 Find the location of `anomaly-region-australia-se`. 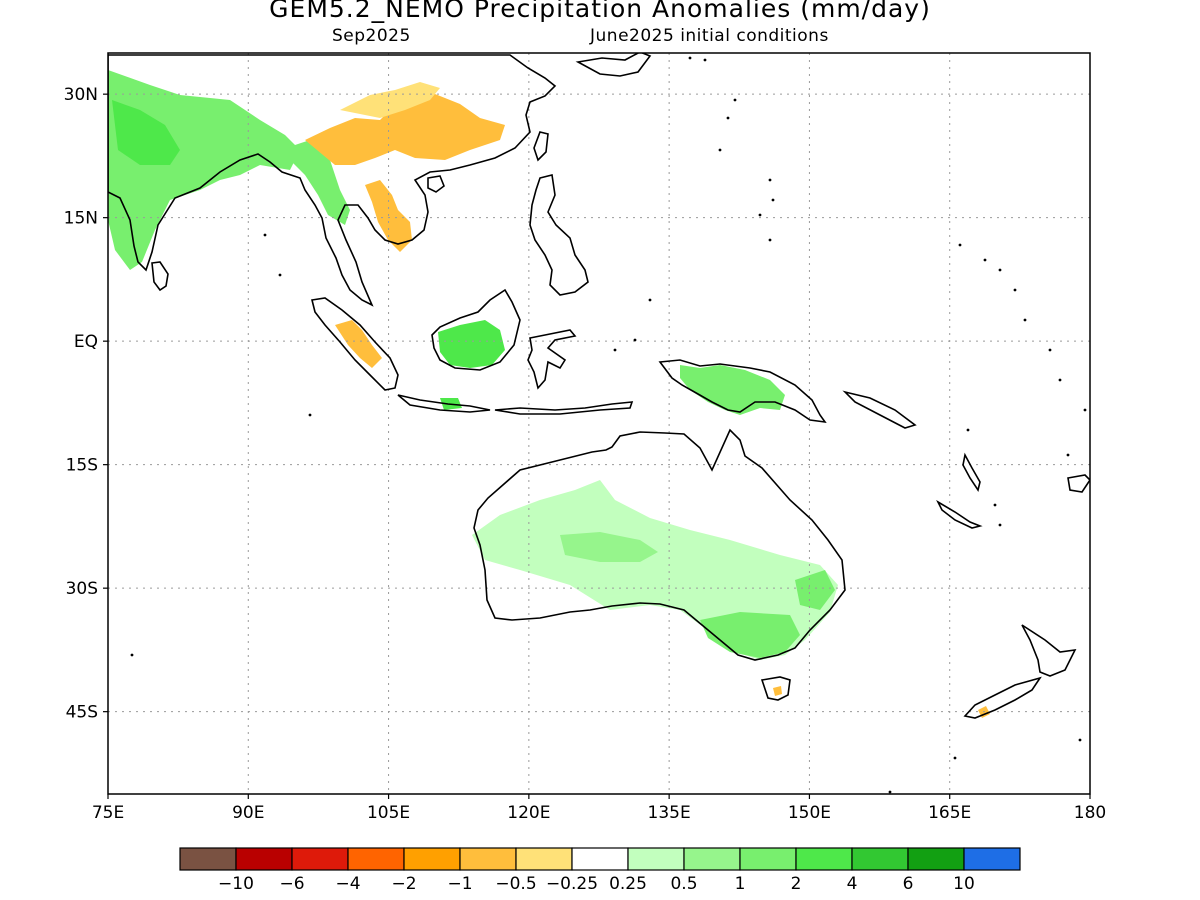

anomaly-region-australia-se is located at coordinates (750, 635).